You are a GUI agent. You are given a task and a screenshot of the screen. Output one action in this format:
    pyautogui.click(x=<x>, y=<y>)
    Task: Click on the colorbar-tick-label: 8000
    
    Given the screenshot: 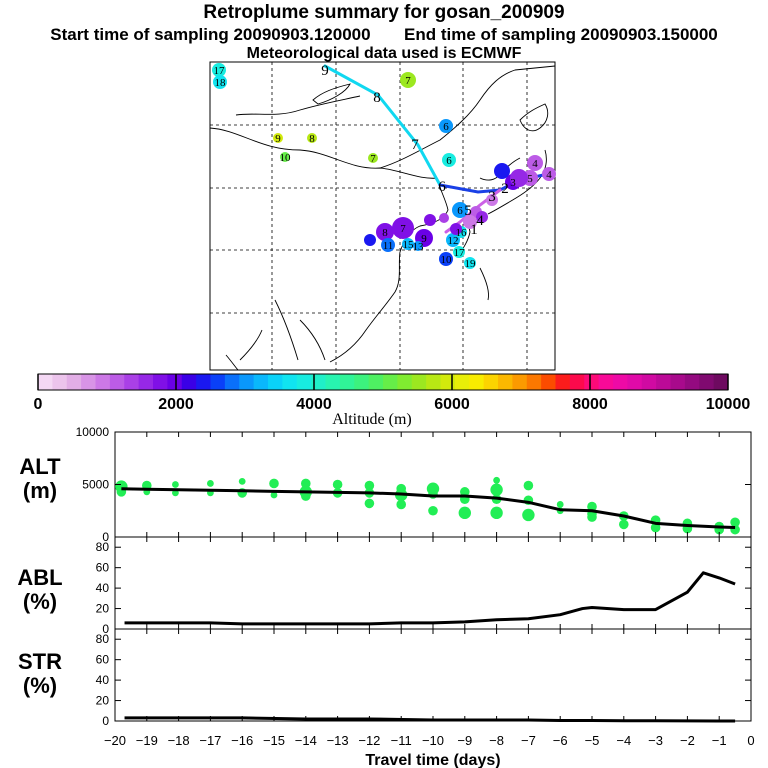 What is the action you would take?
    pyautogui.click(x=590, y=404)
    